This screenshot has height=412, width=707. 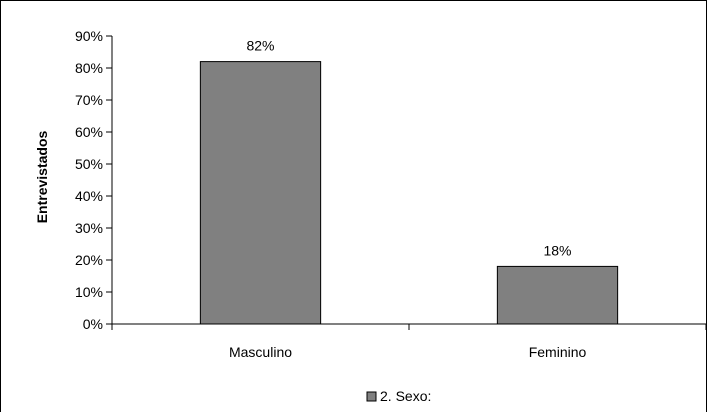 I want to click on legend: 2. Sexo:, so click(x=398, y=396).